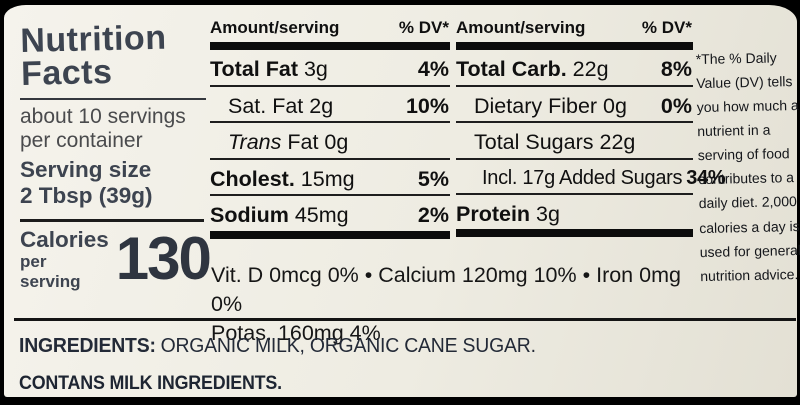 The image size is (800, 405). I want to click on calories-row: Calories per serving 130, so click(116, 259).